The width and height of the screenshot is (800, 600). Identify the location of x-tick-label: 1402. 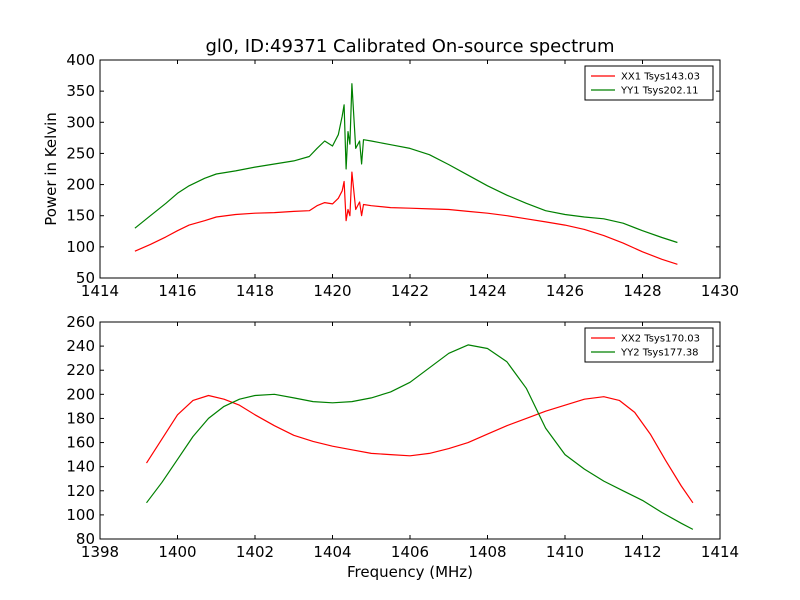
(255, 552).